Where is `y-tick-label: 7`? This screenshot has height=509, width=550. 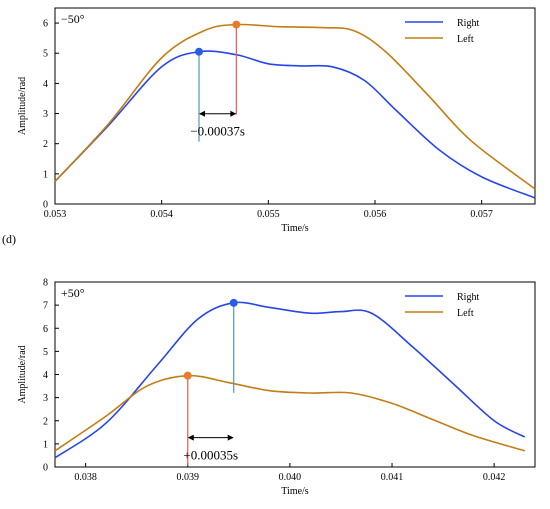
y-tick-label: 7 is located at coordinates (45, 306).